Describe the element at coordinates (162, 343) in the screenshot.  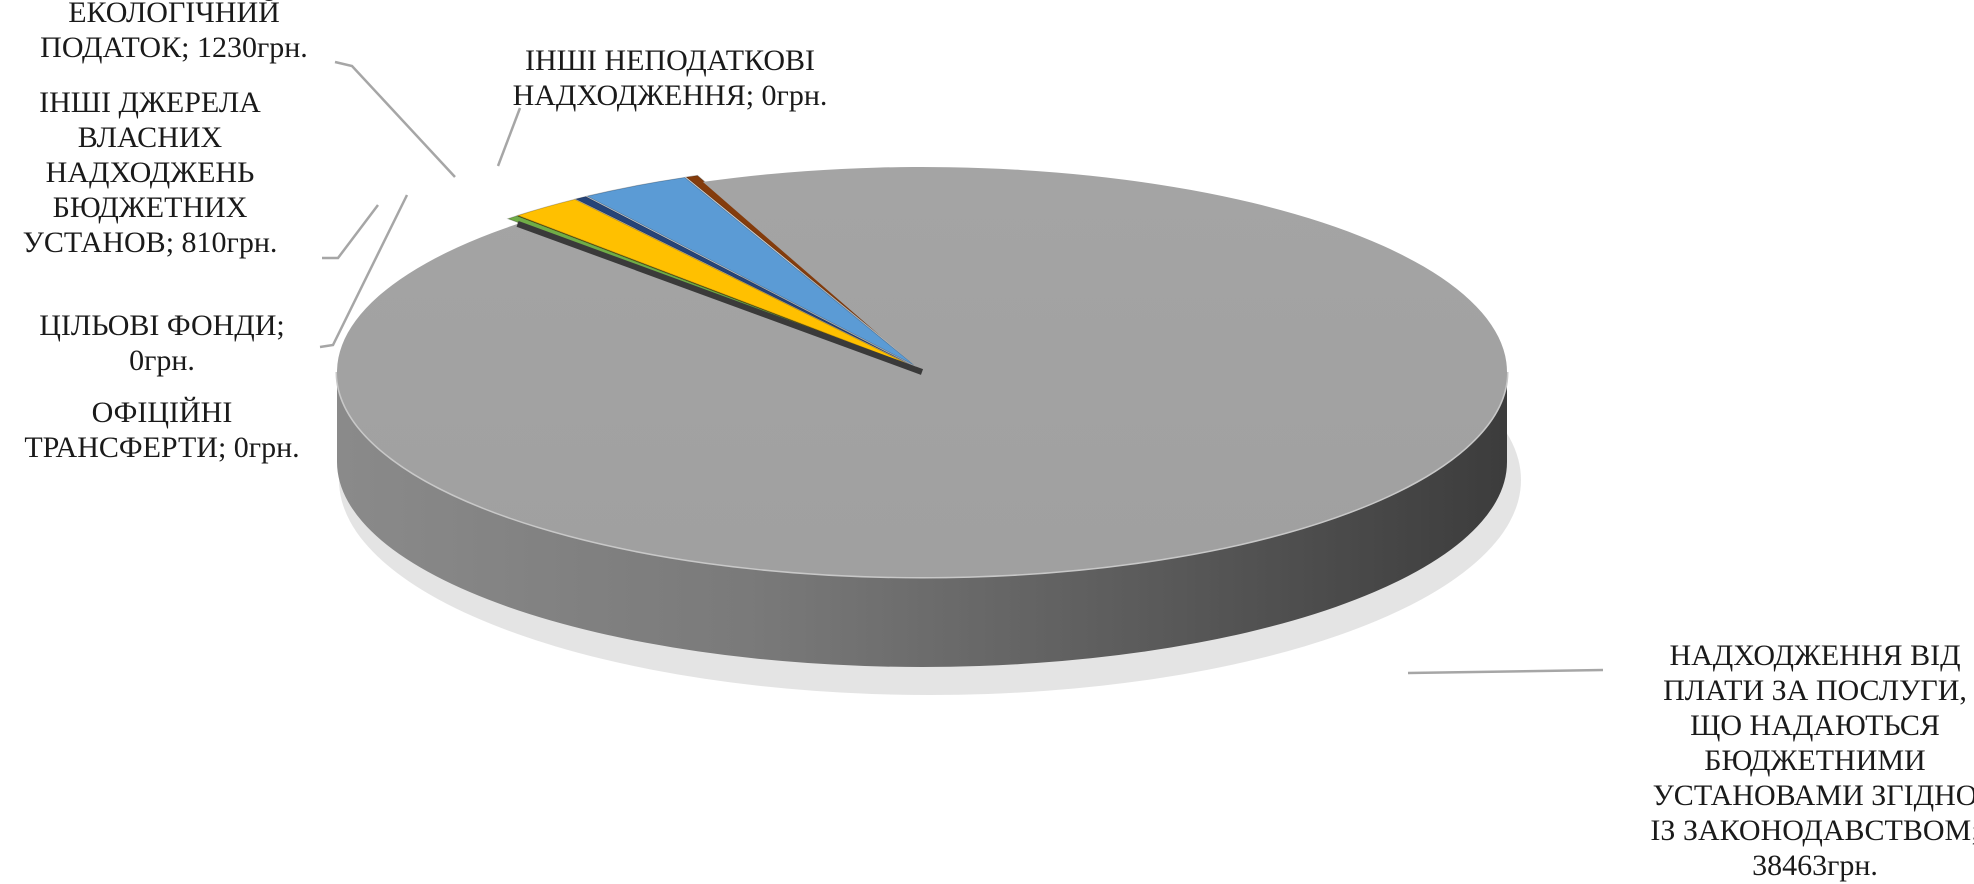
I see `data-label-target-funds: ЦІЛЬОВІ ФОНДИ; 0грн.` at that location.